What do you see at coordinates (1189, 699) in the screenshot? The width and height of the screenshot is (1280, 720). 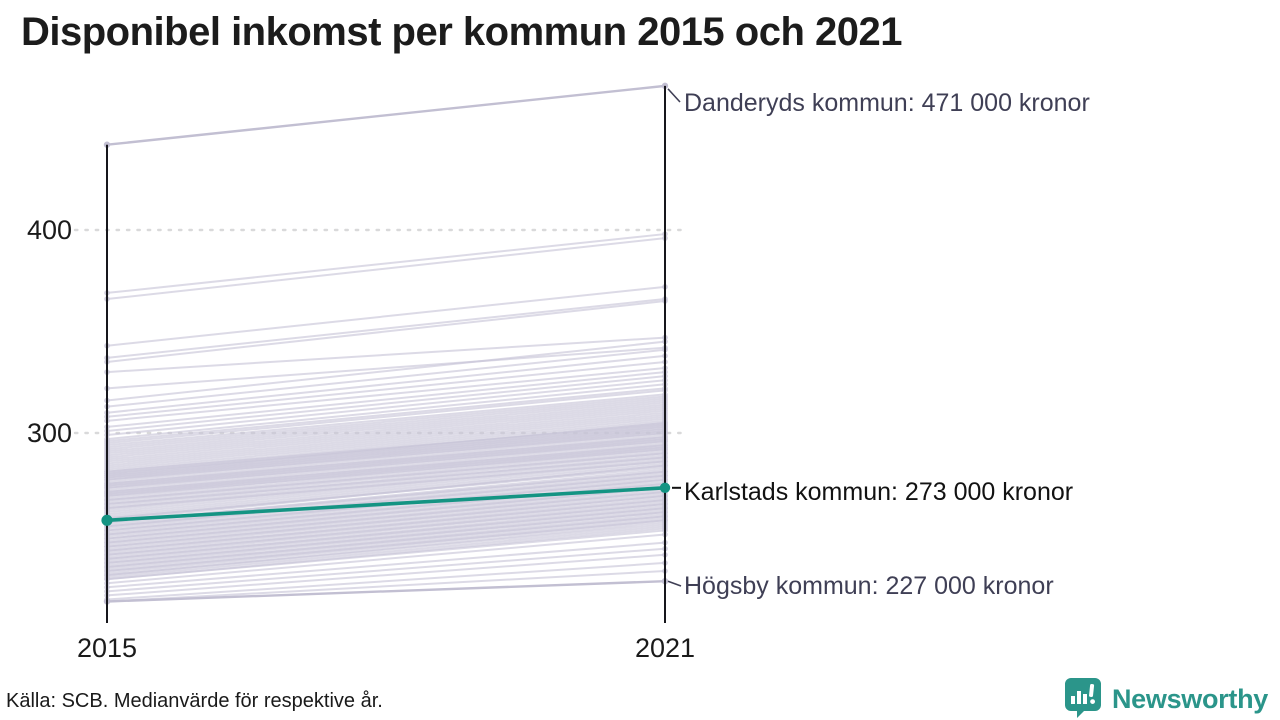 I see `brand-name: Newsworthy` at bounding box center [1189, 699].